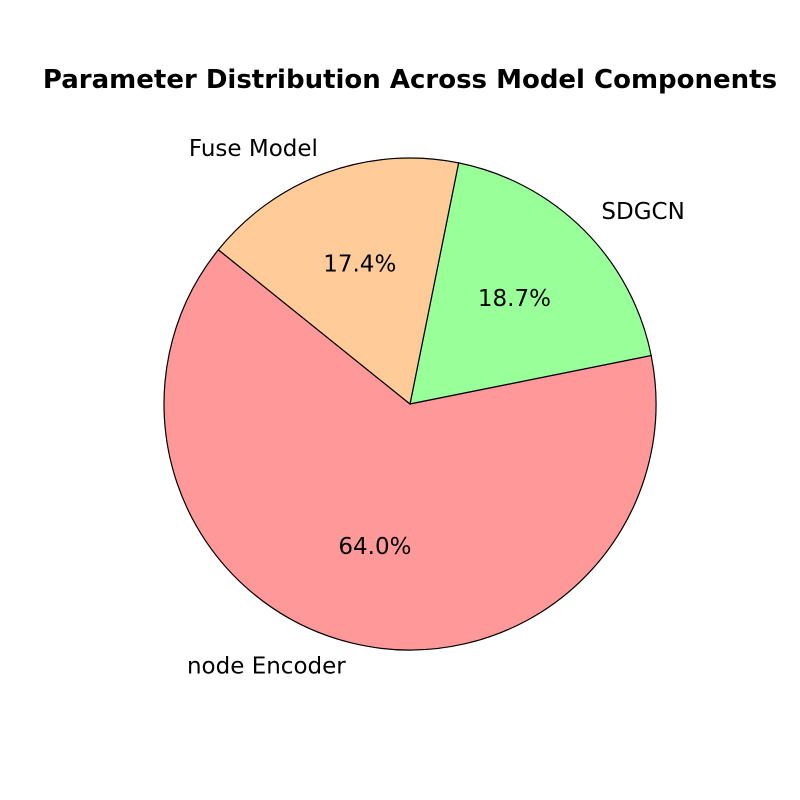  What do you see at coordinates (374, 547) in the screenshot?
I see `slice-percent-node-encoder: 64.0%` at bounding box center [374, 547].